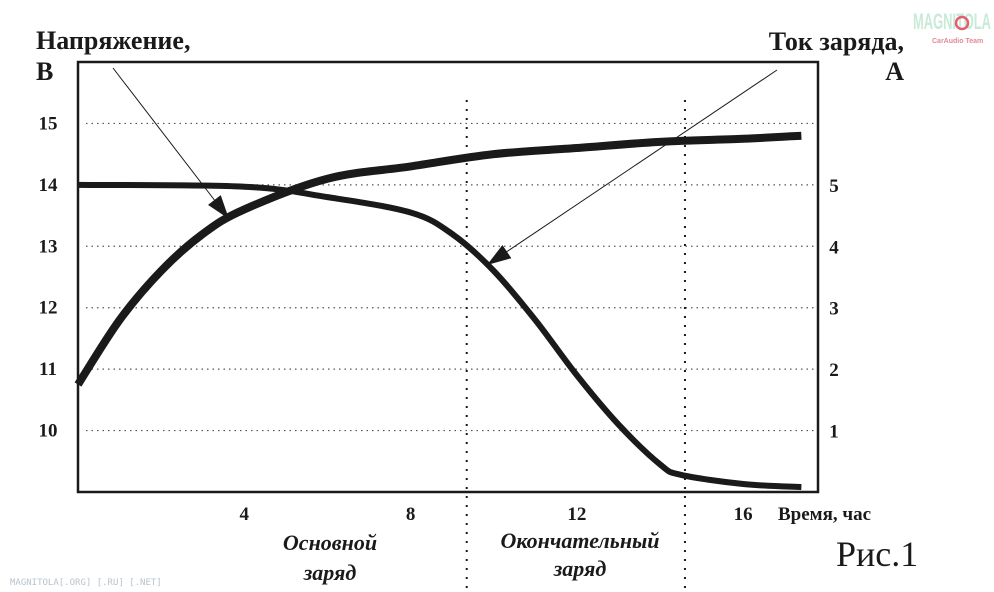  I want to click on magnitola-logo: MAGNITOLA CarAudio Team, so click(952, 27).